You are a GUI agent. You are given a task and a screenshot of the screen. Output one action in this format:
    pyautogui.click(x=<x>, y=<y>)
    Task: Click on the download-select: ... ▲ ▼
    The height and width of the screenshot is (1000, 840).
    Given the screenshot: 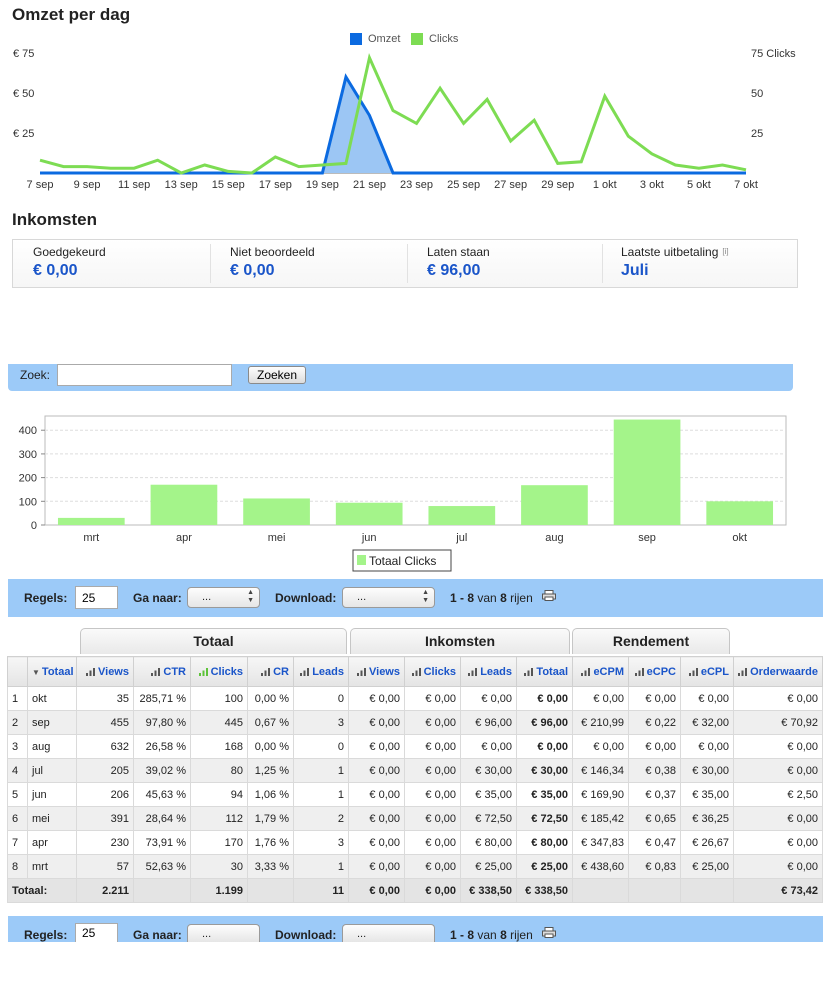 What is the action you would take?
    pyautogui.click(x=388, y=597)
    